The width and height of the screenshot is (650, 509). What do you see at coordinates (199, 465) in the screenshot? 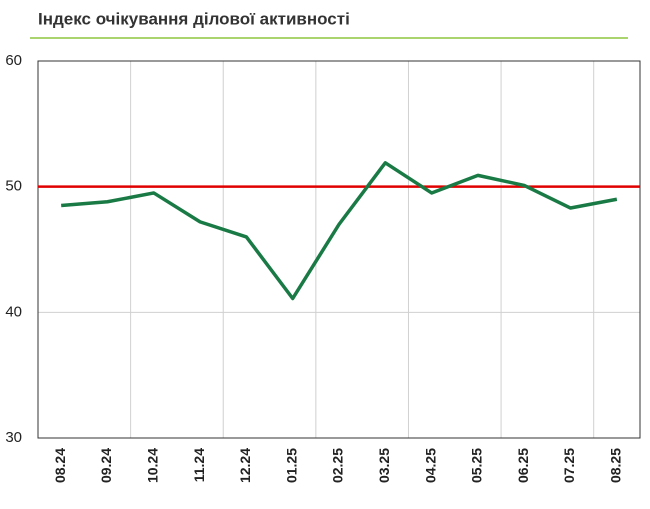
I see `x-tick-label: 11.24` at bounding box center [199, 465].